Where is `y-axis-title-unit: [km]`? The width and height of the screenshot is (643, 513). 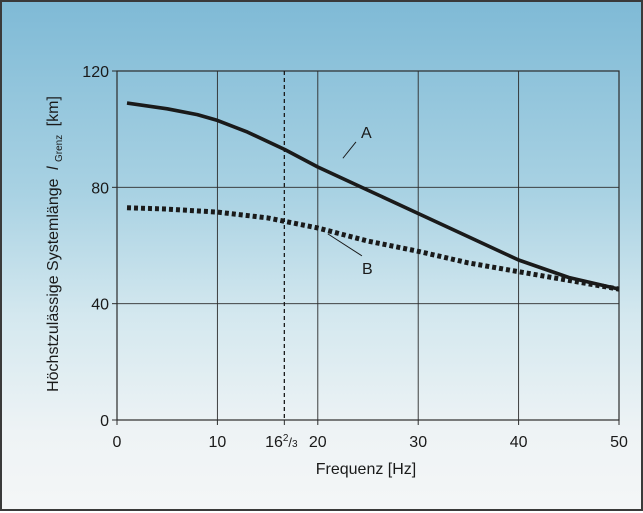 y-axis-title-unit: [km] is located at coordinates (53, 111).